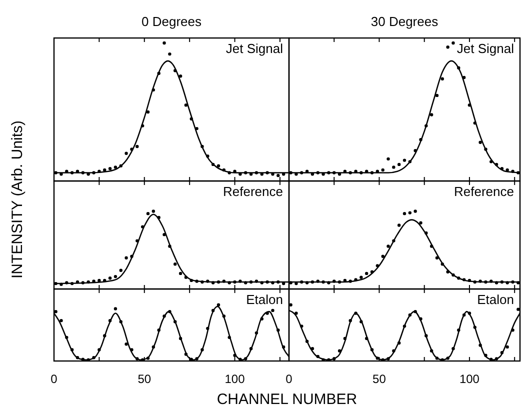 The width and height of the screenshot is (524, 415). What do you see at coordinates (172, 21) in the screenshot?
I see `chart-title: 0 Degrees` at bounding box center [172, 21].